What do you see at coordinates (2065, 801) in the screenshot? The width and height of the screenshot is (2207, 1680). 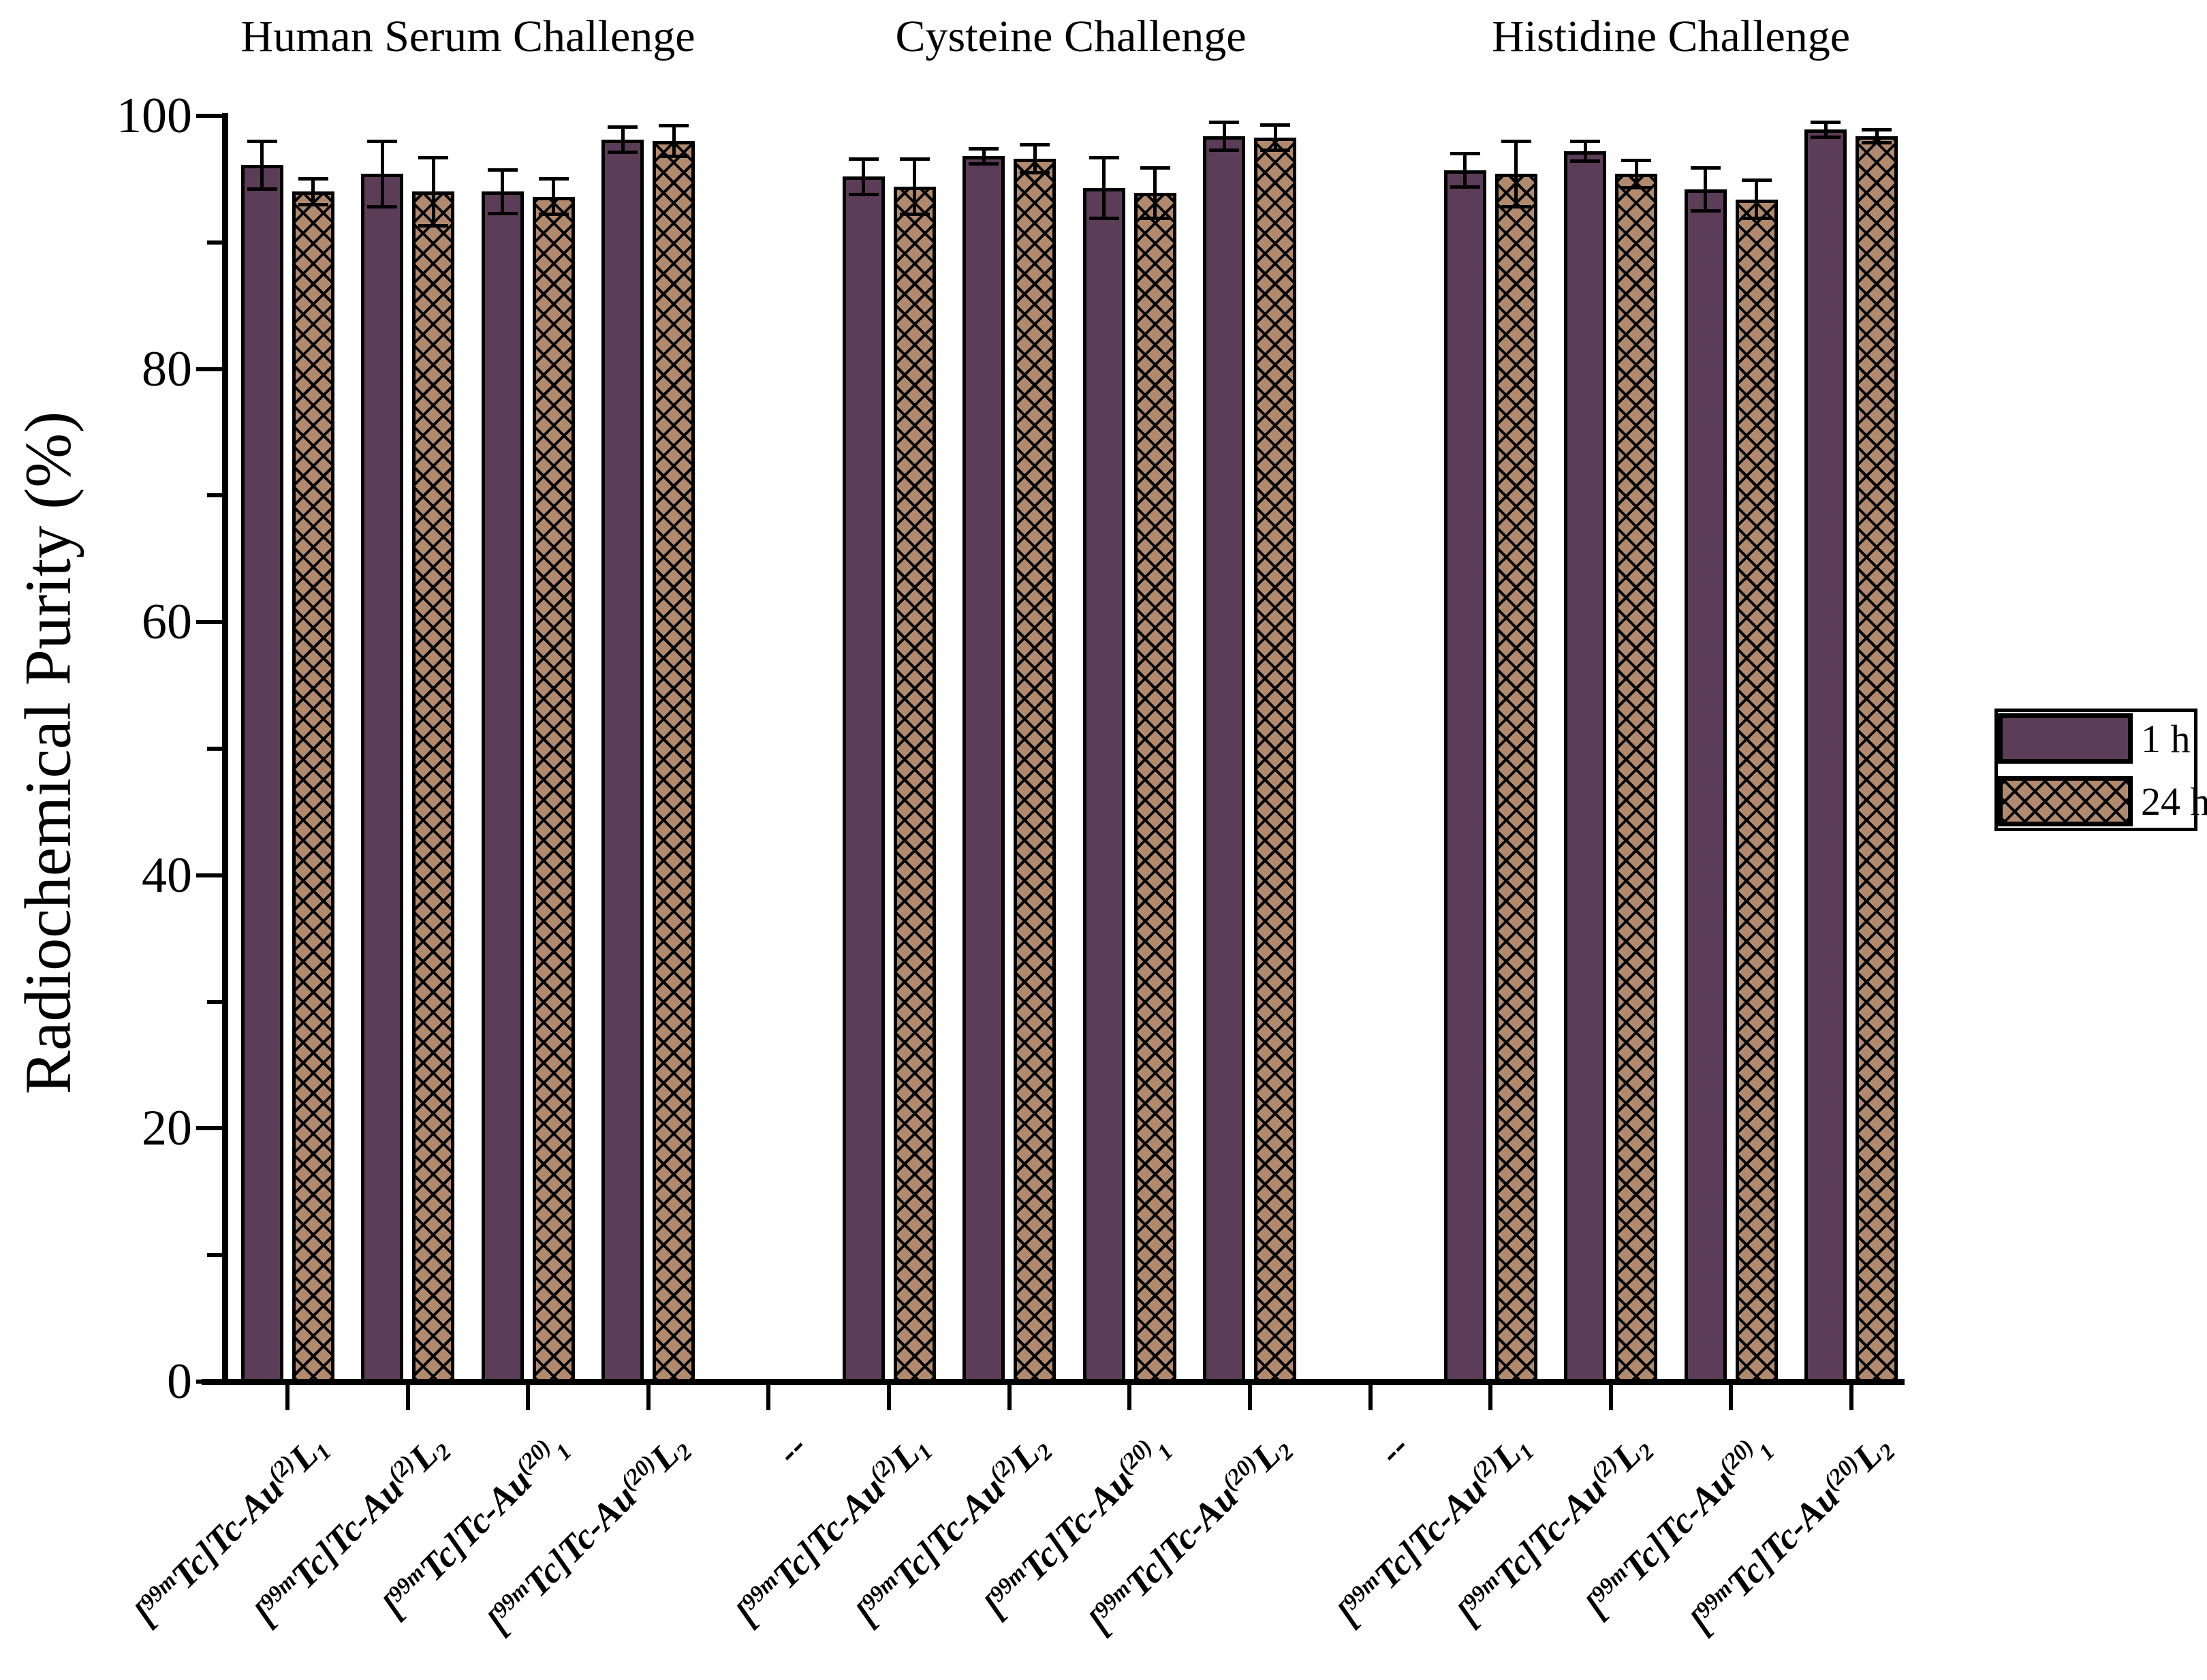 I see `legend-swatch-24h` at bounding box center [2065, 801].